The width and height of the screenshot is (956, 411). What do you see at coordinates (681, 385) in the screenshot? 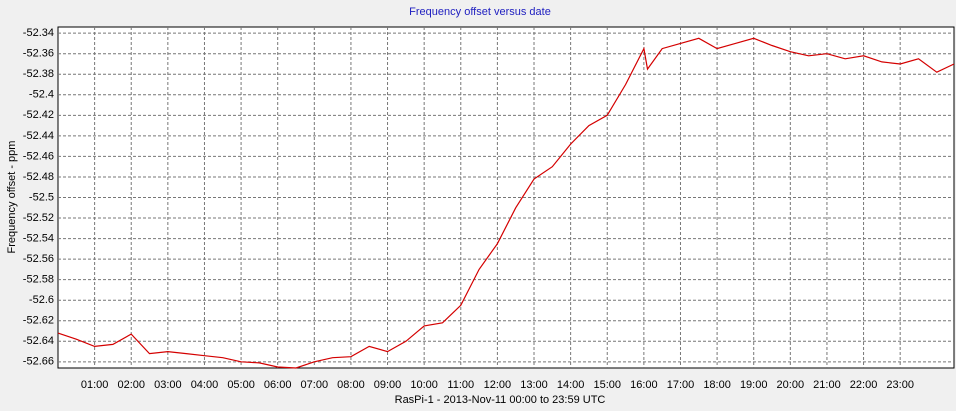
I see `x-tick-label: 17:00` at bounding box center [681, 385].